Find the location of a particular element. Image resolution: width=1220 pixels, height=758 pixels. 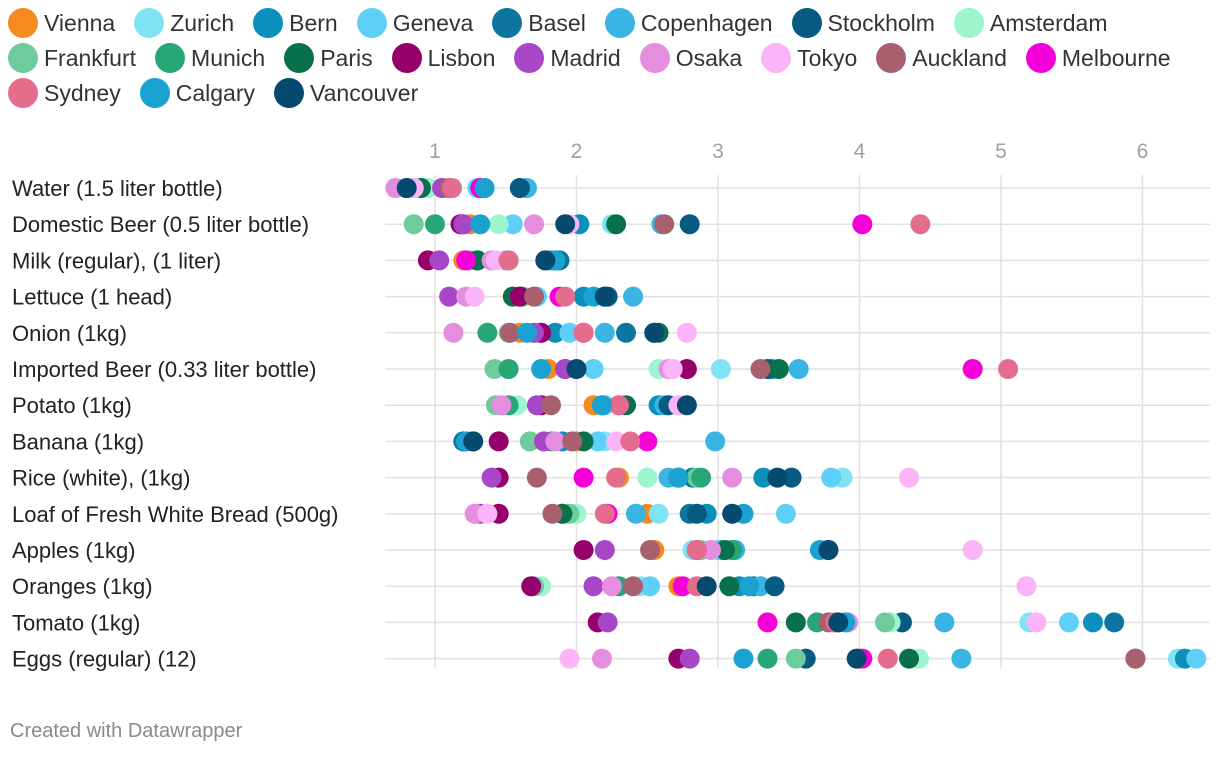

legend-label: Vienna is located at coordinates (80, 22).